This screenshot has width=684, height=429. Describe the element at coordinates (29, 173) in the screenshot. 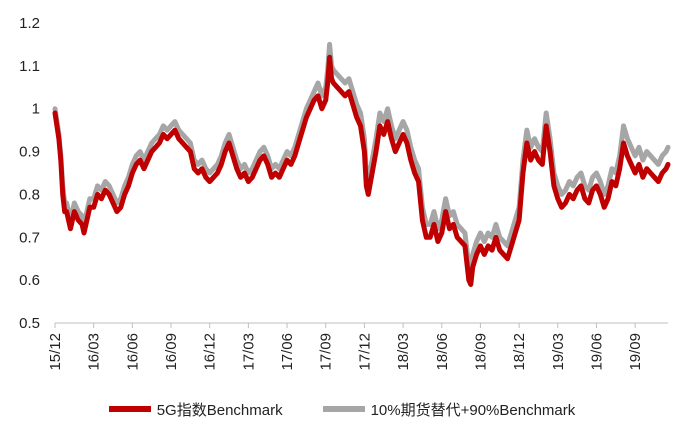

I see `y-axis: 0.5 0.6 0.7 0.8 0.9 1 1.1 1.2` at that location.